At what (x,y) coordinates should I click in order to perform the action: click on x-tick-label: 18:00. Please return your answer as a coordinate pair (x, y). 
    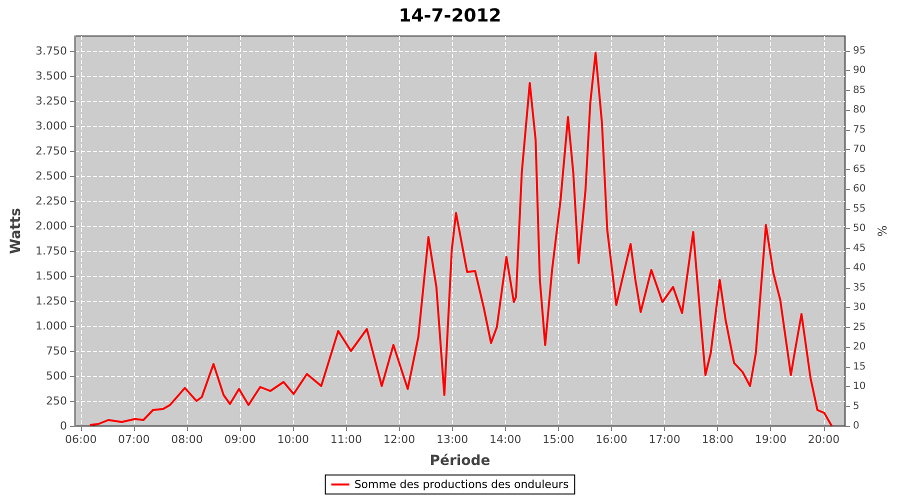
    Looking at the image, I should click on (718, 439).